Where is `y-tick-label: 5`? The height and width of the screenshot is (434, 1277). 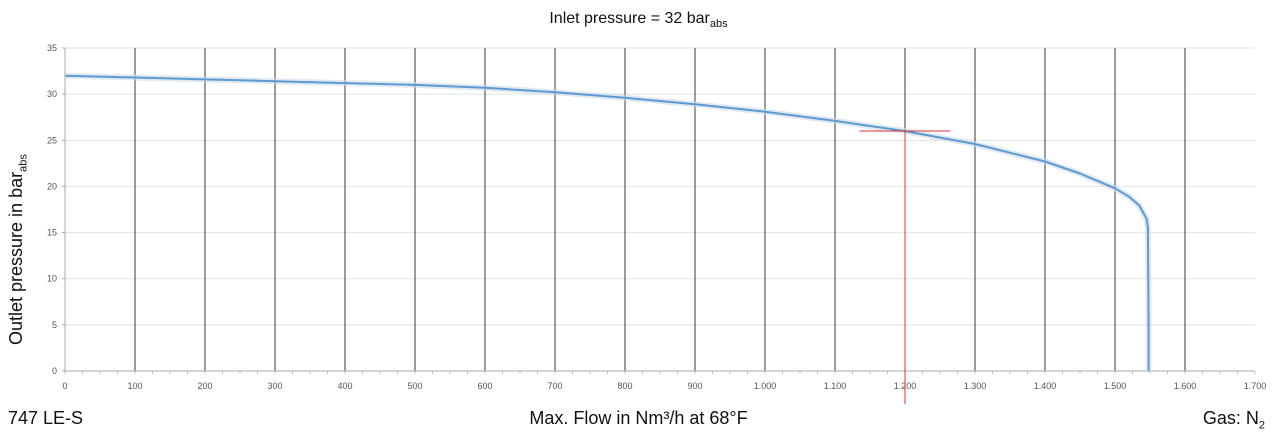 y-tick-label: 5 is located at coordinates (54, 325).